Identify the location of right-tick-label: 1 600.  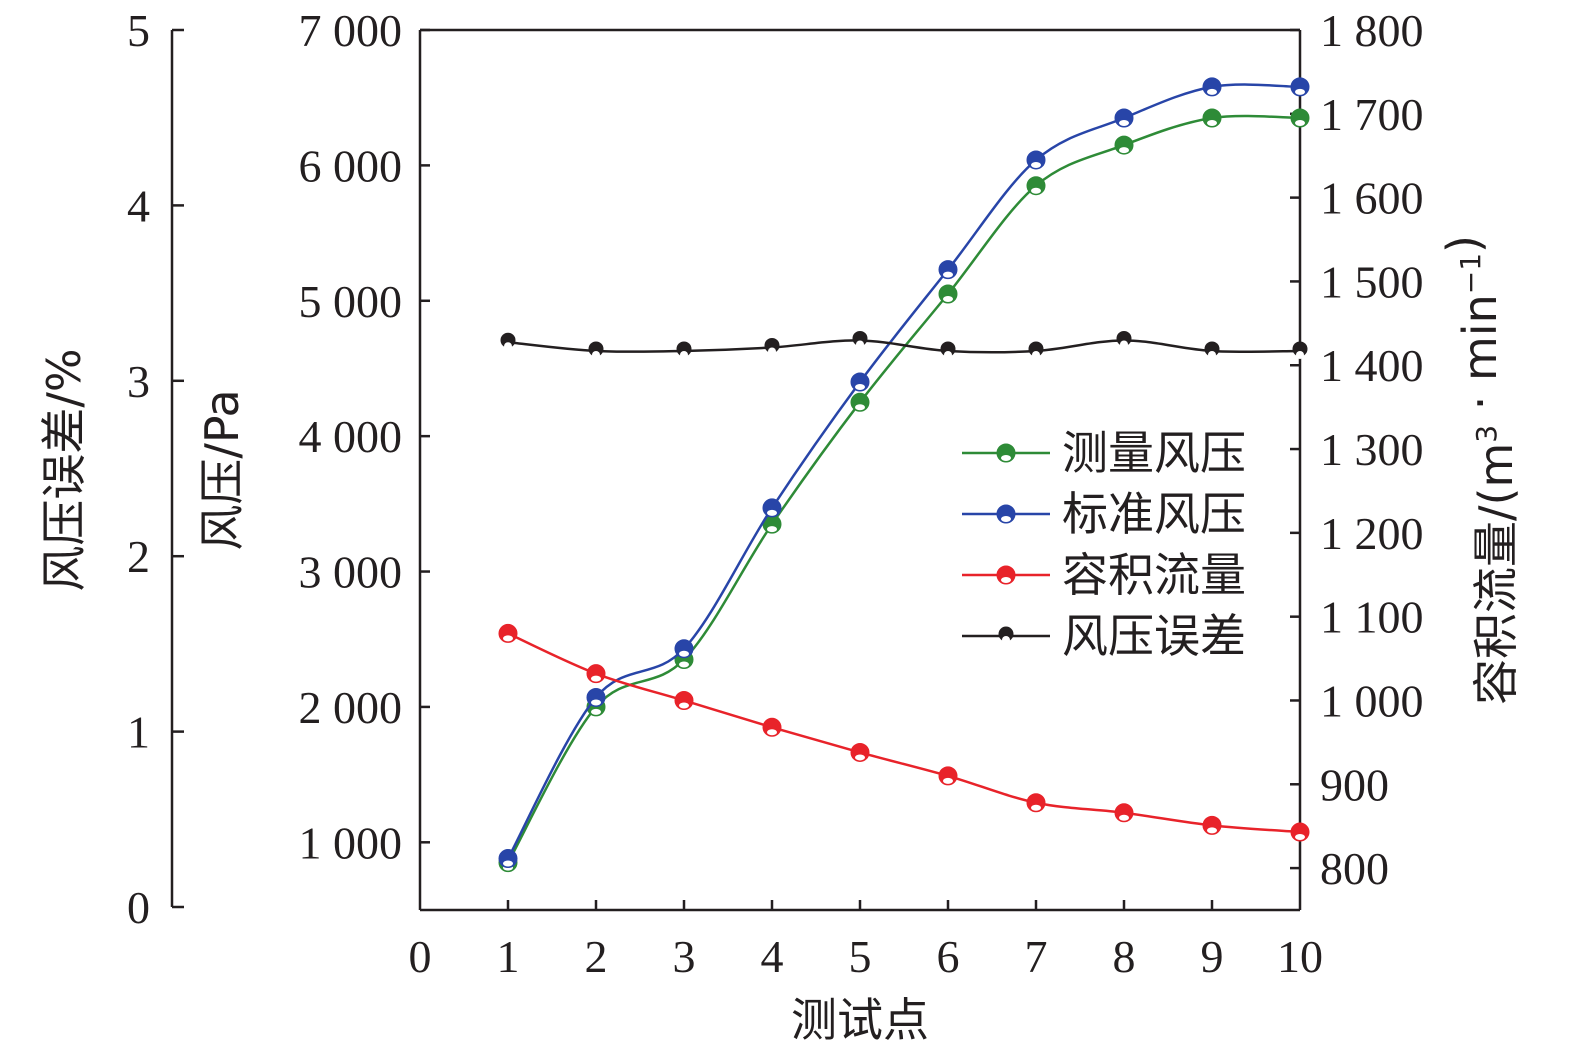
(1372, 198).